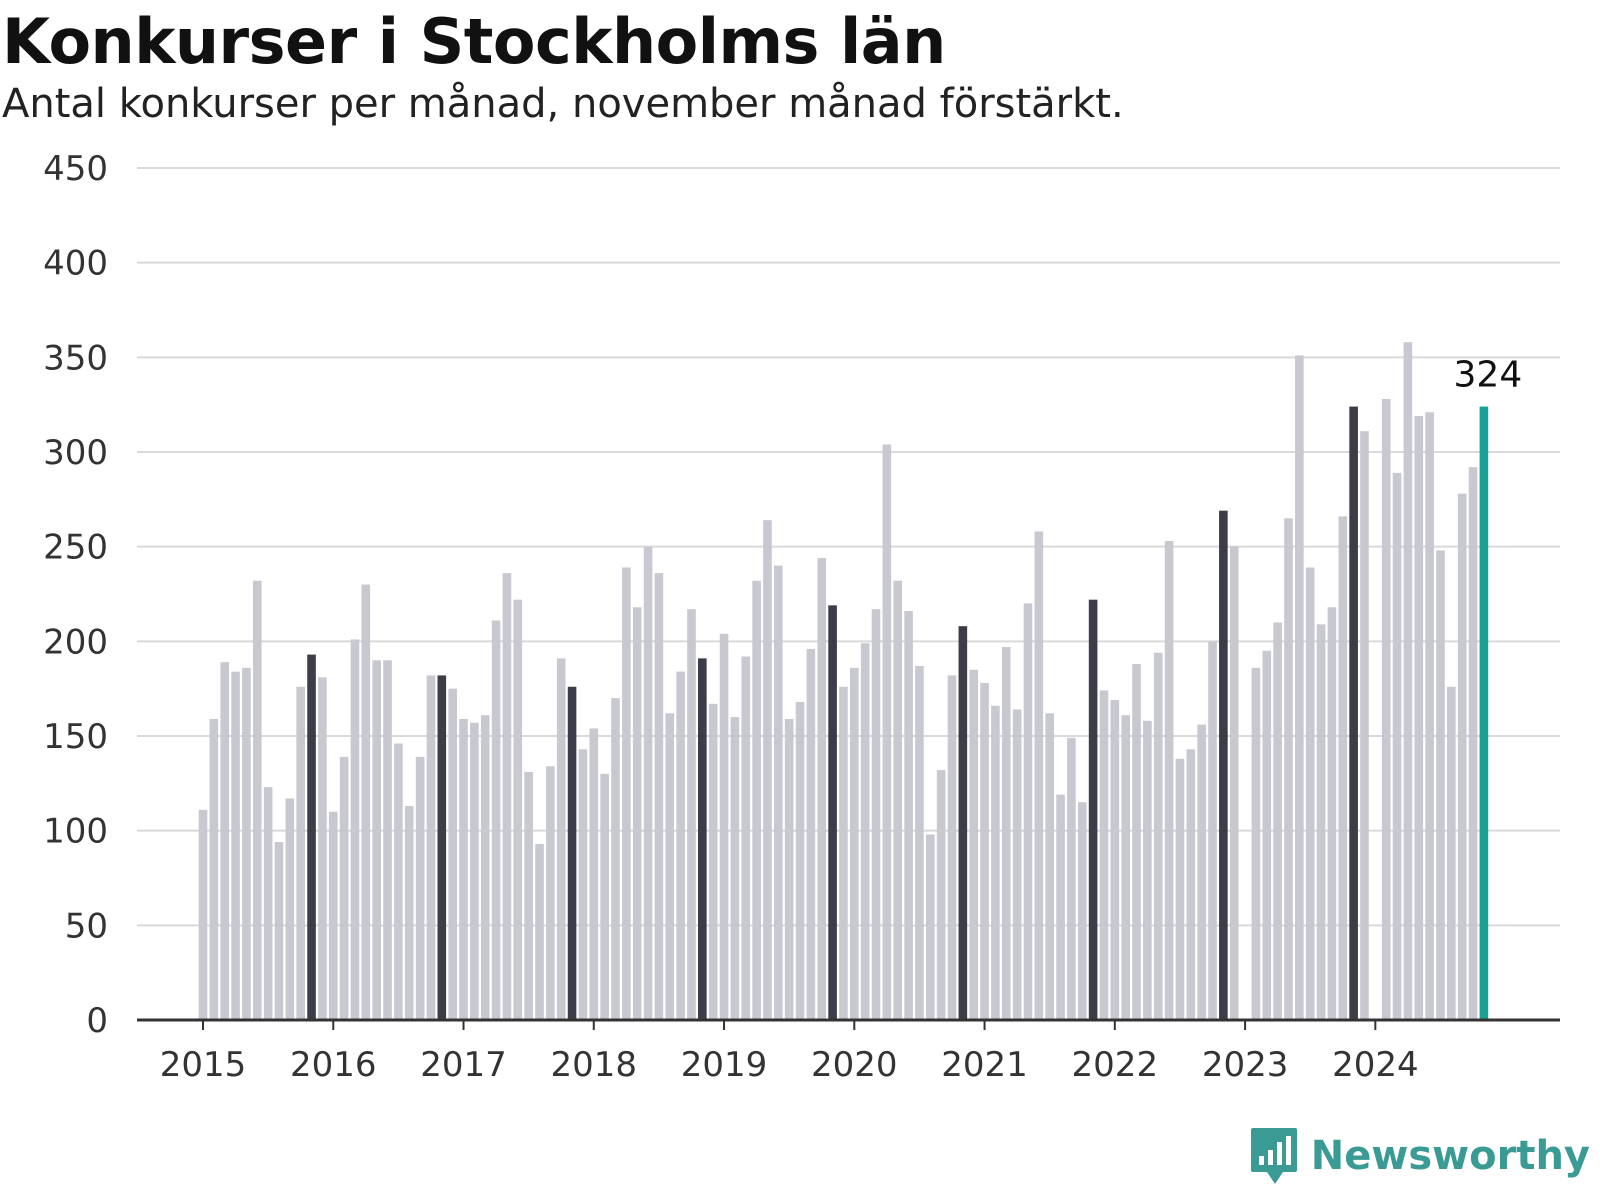  What do you see at coordinates (474, 41) in the screenshot?
I see `chart-title: Konkurser i Stockholms län` at bounding box center [474, 41].